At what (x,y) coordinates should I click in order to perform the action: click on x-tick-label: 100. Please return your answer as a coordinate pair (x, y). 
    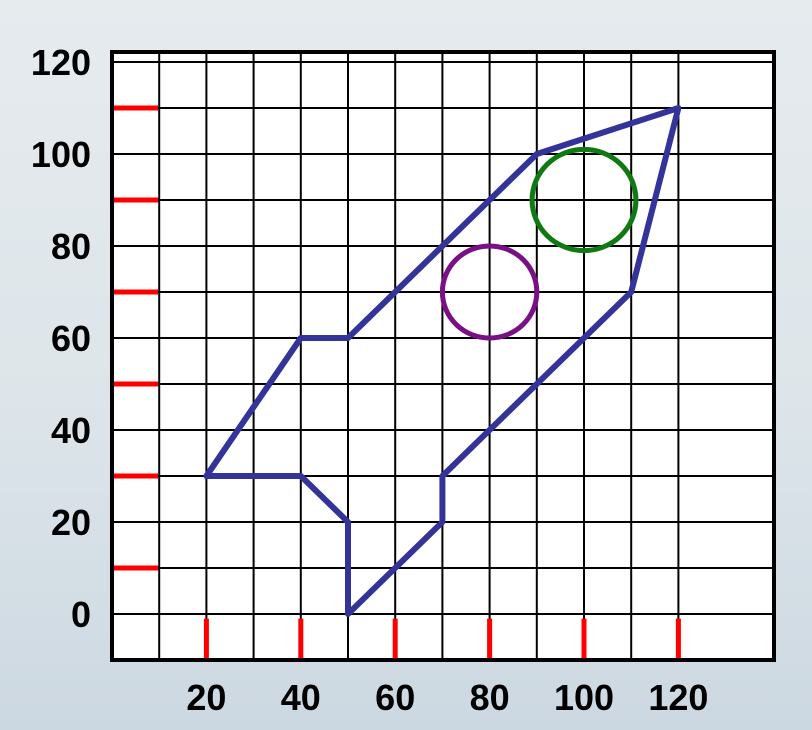
    Looking at the image, I should click on (584, 697).